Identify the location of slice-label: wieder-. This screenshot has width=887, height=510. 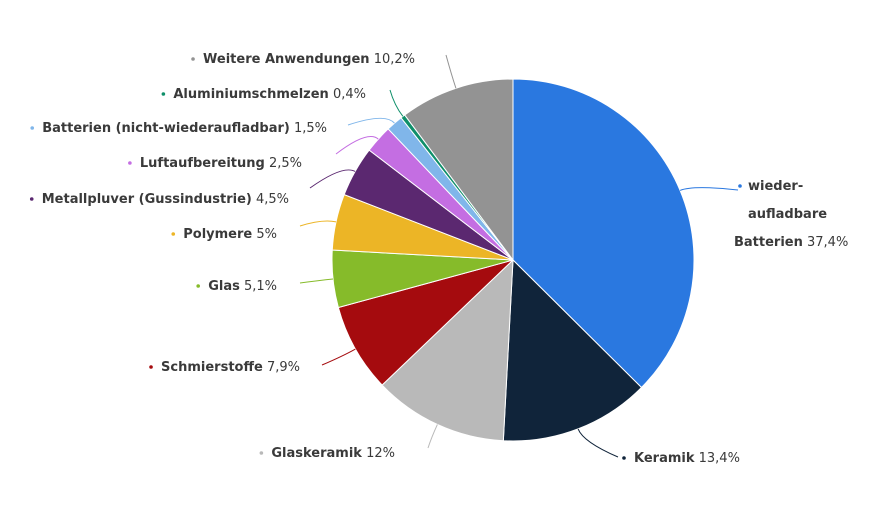
(775, 186).